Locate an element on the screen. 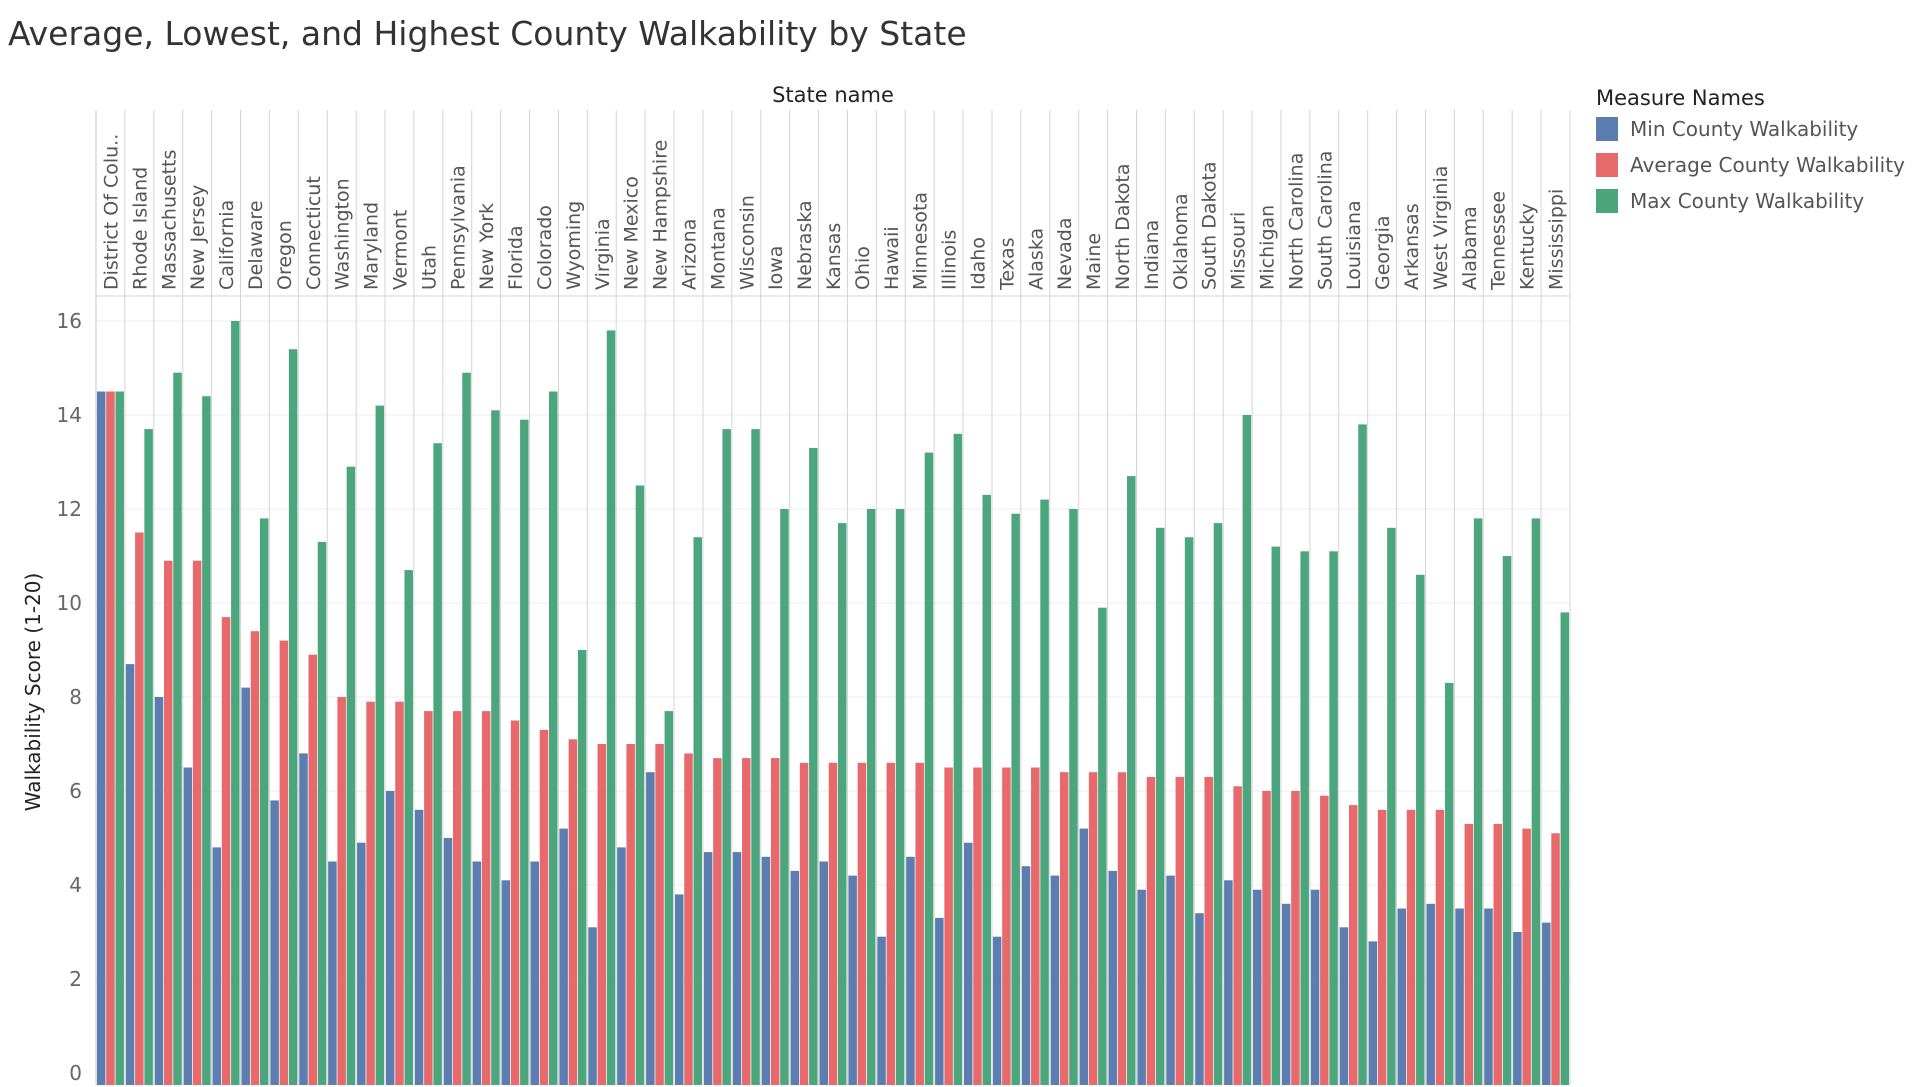 This screenshot has height=1087, width=1920. state-label: New Hampshire is located at coordinates (661, 215).